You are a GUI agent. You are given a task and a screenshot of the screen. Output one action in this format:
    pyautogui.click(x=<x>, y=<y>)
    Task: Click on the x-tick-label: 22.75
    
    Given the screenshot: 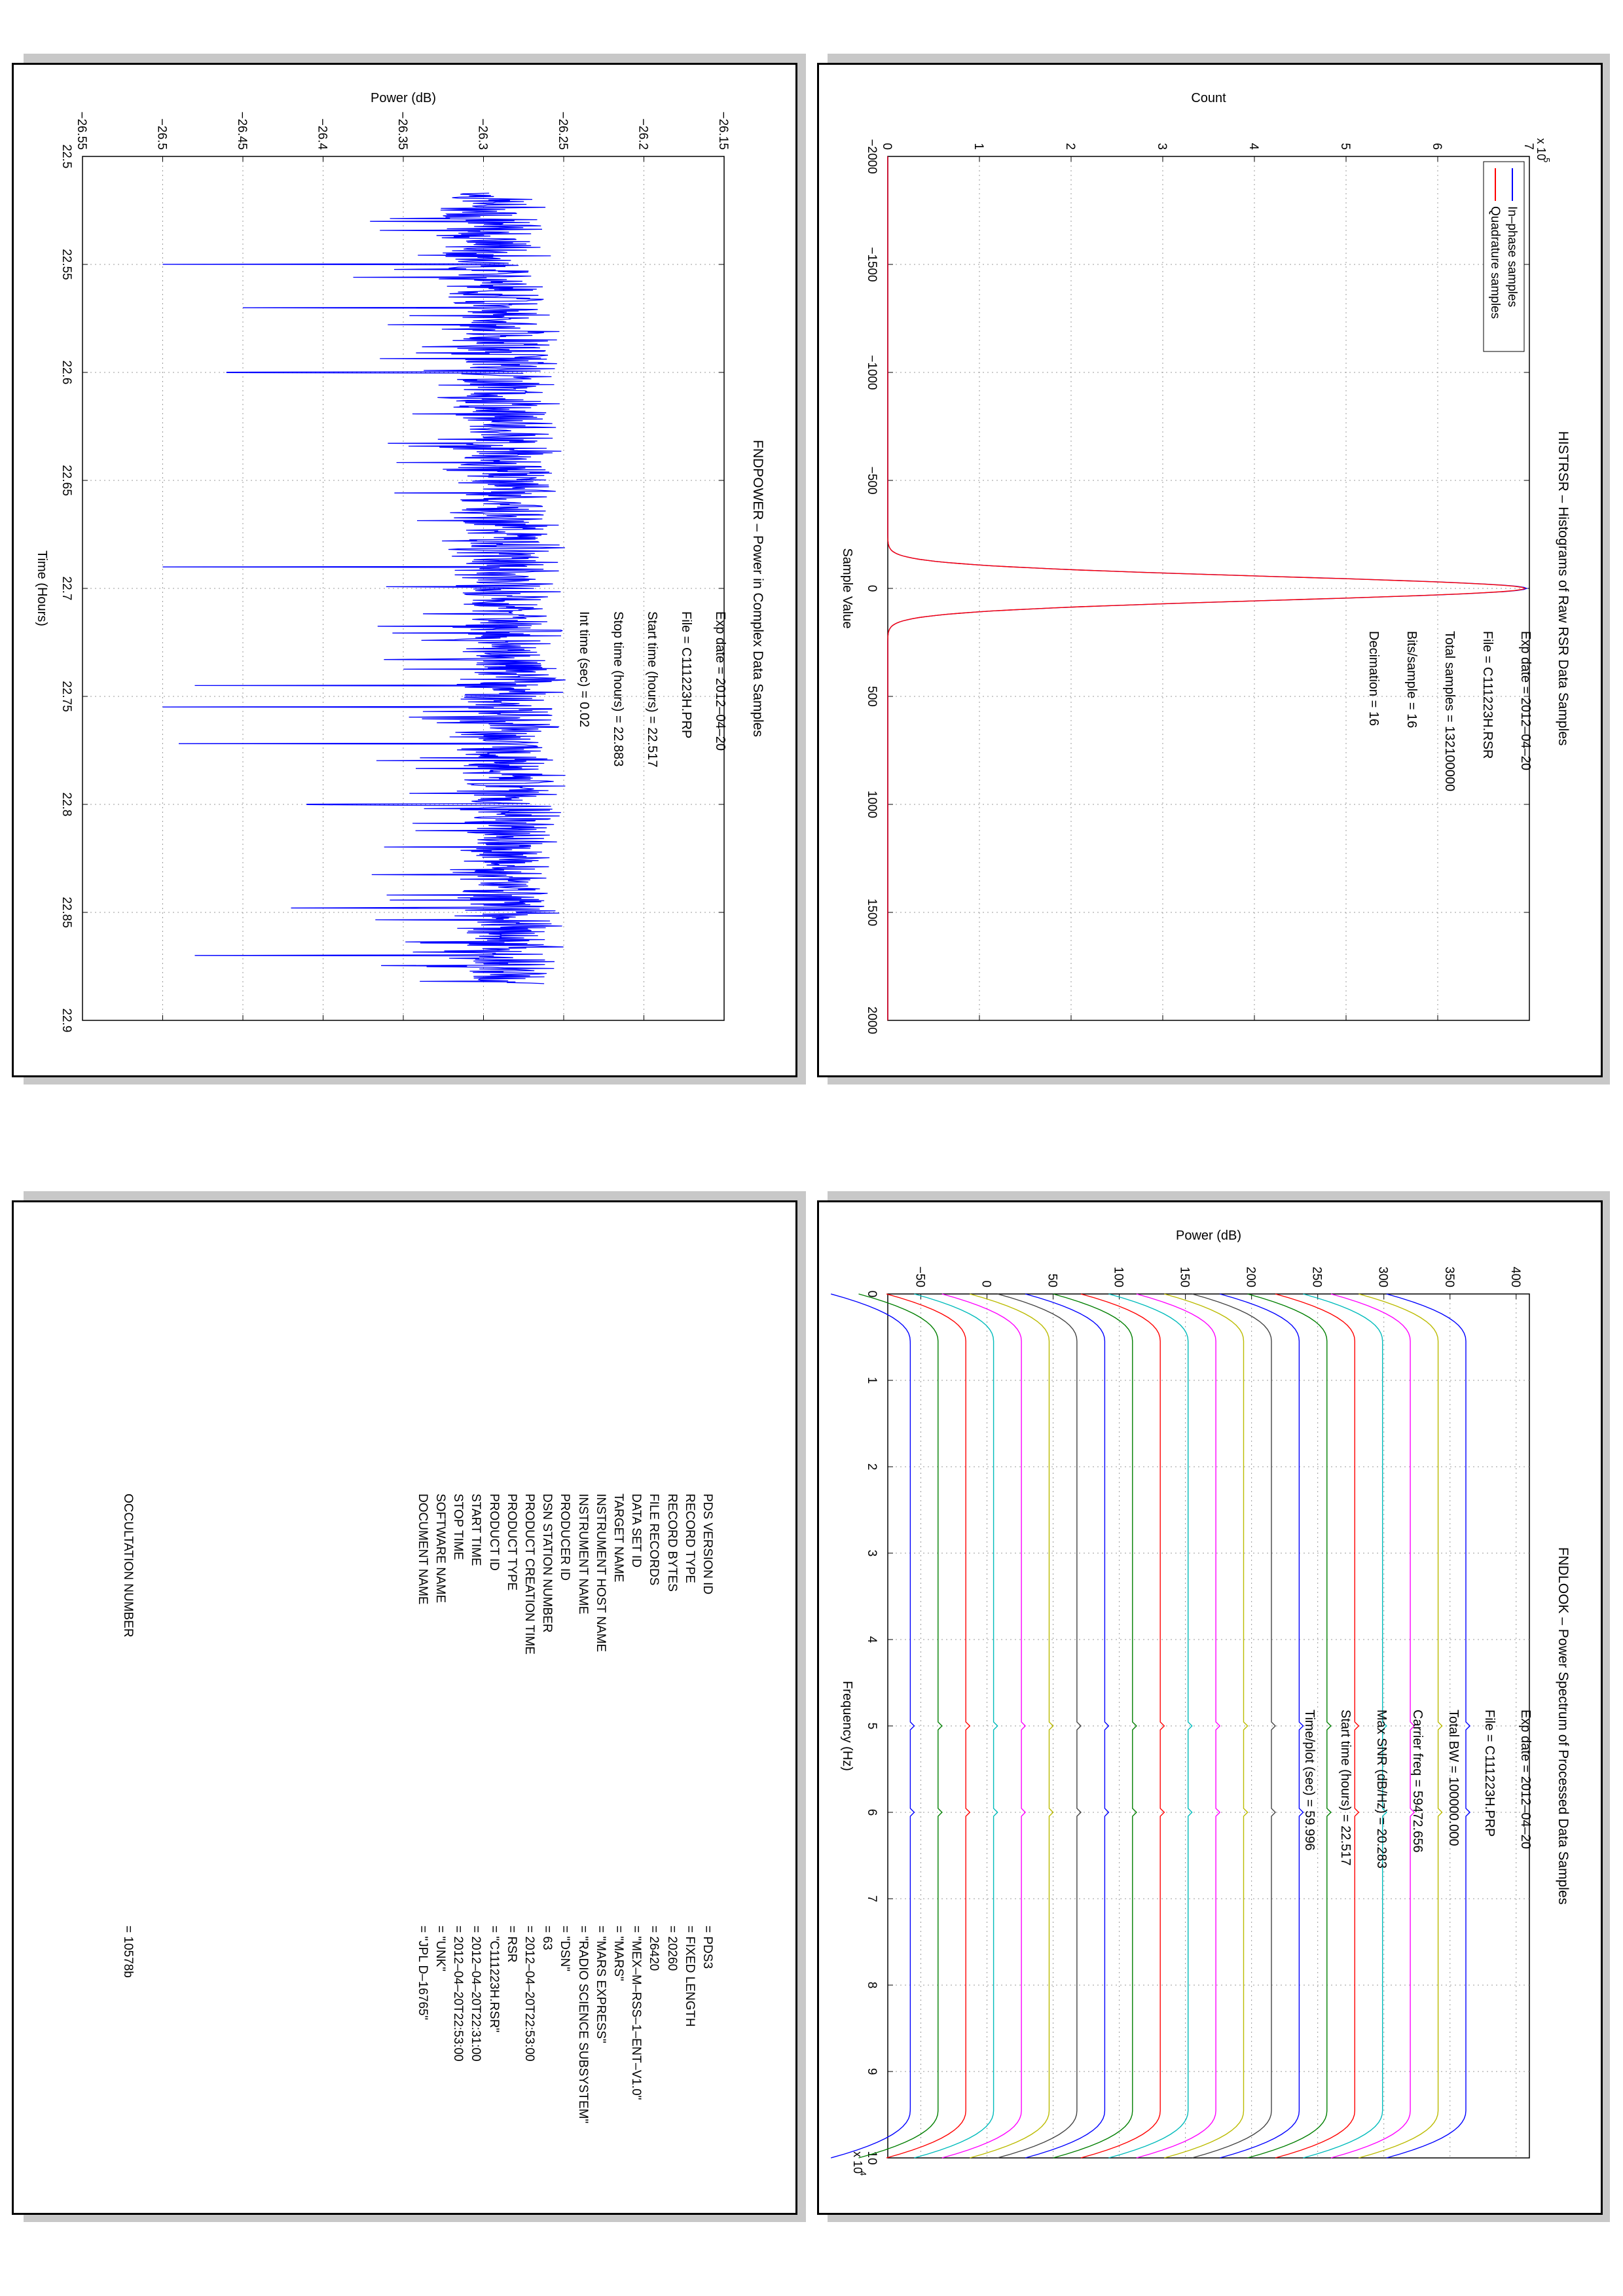 What is the action you would take?
    pyautogui.click(x=66, y=696)
    